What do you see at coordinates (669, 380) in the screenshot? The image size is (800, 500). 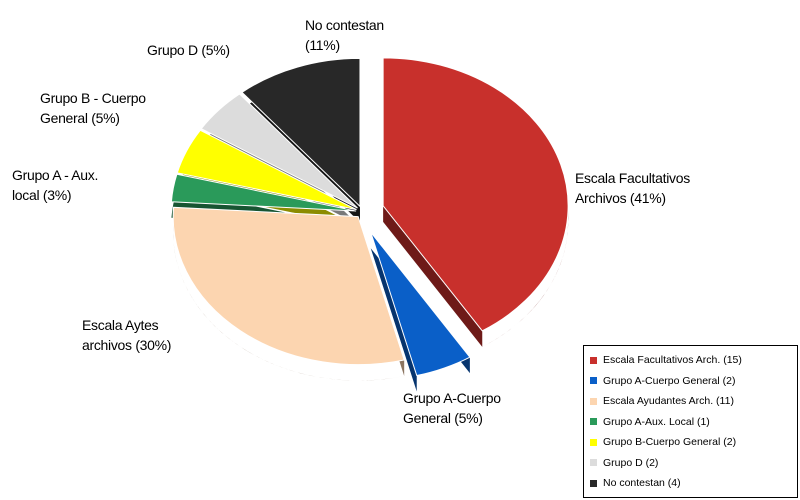 I see `legend-label: Grupo A-Cuerpo General (2)` at bounding box center [669, 380].